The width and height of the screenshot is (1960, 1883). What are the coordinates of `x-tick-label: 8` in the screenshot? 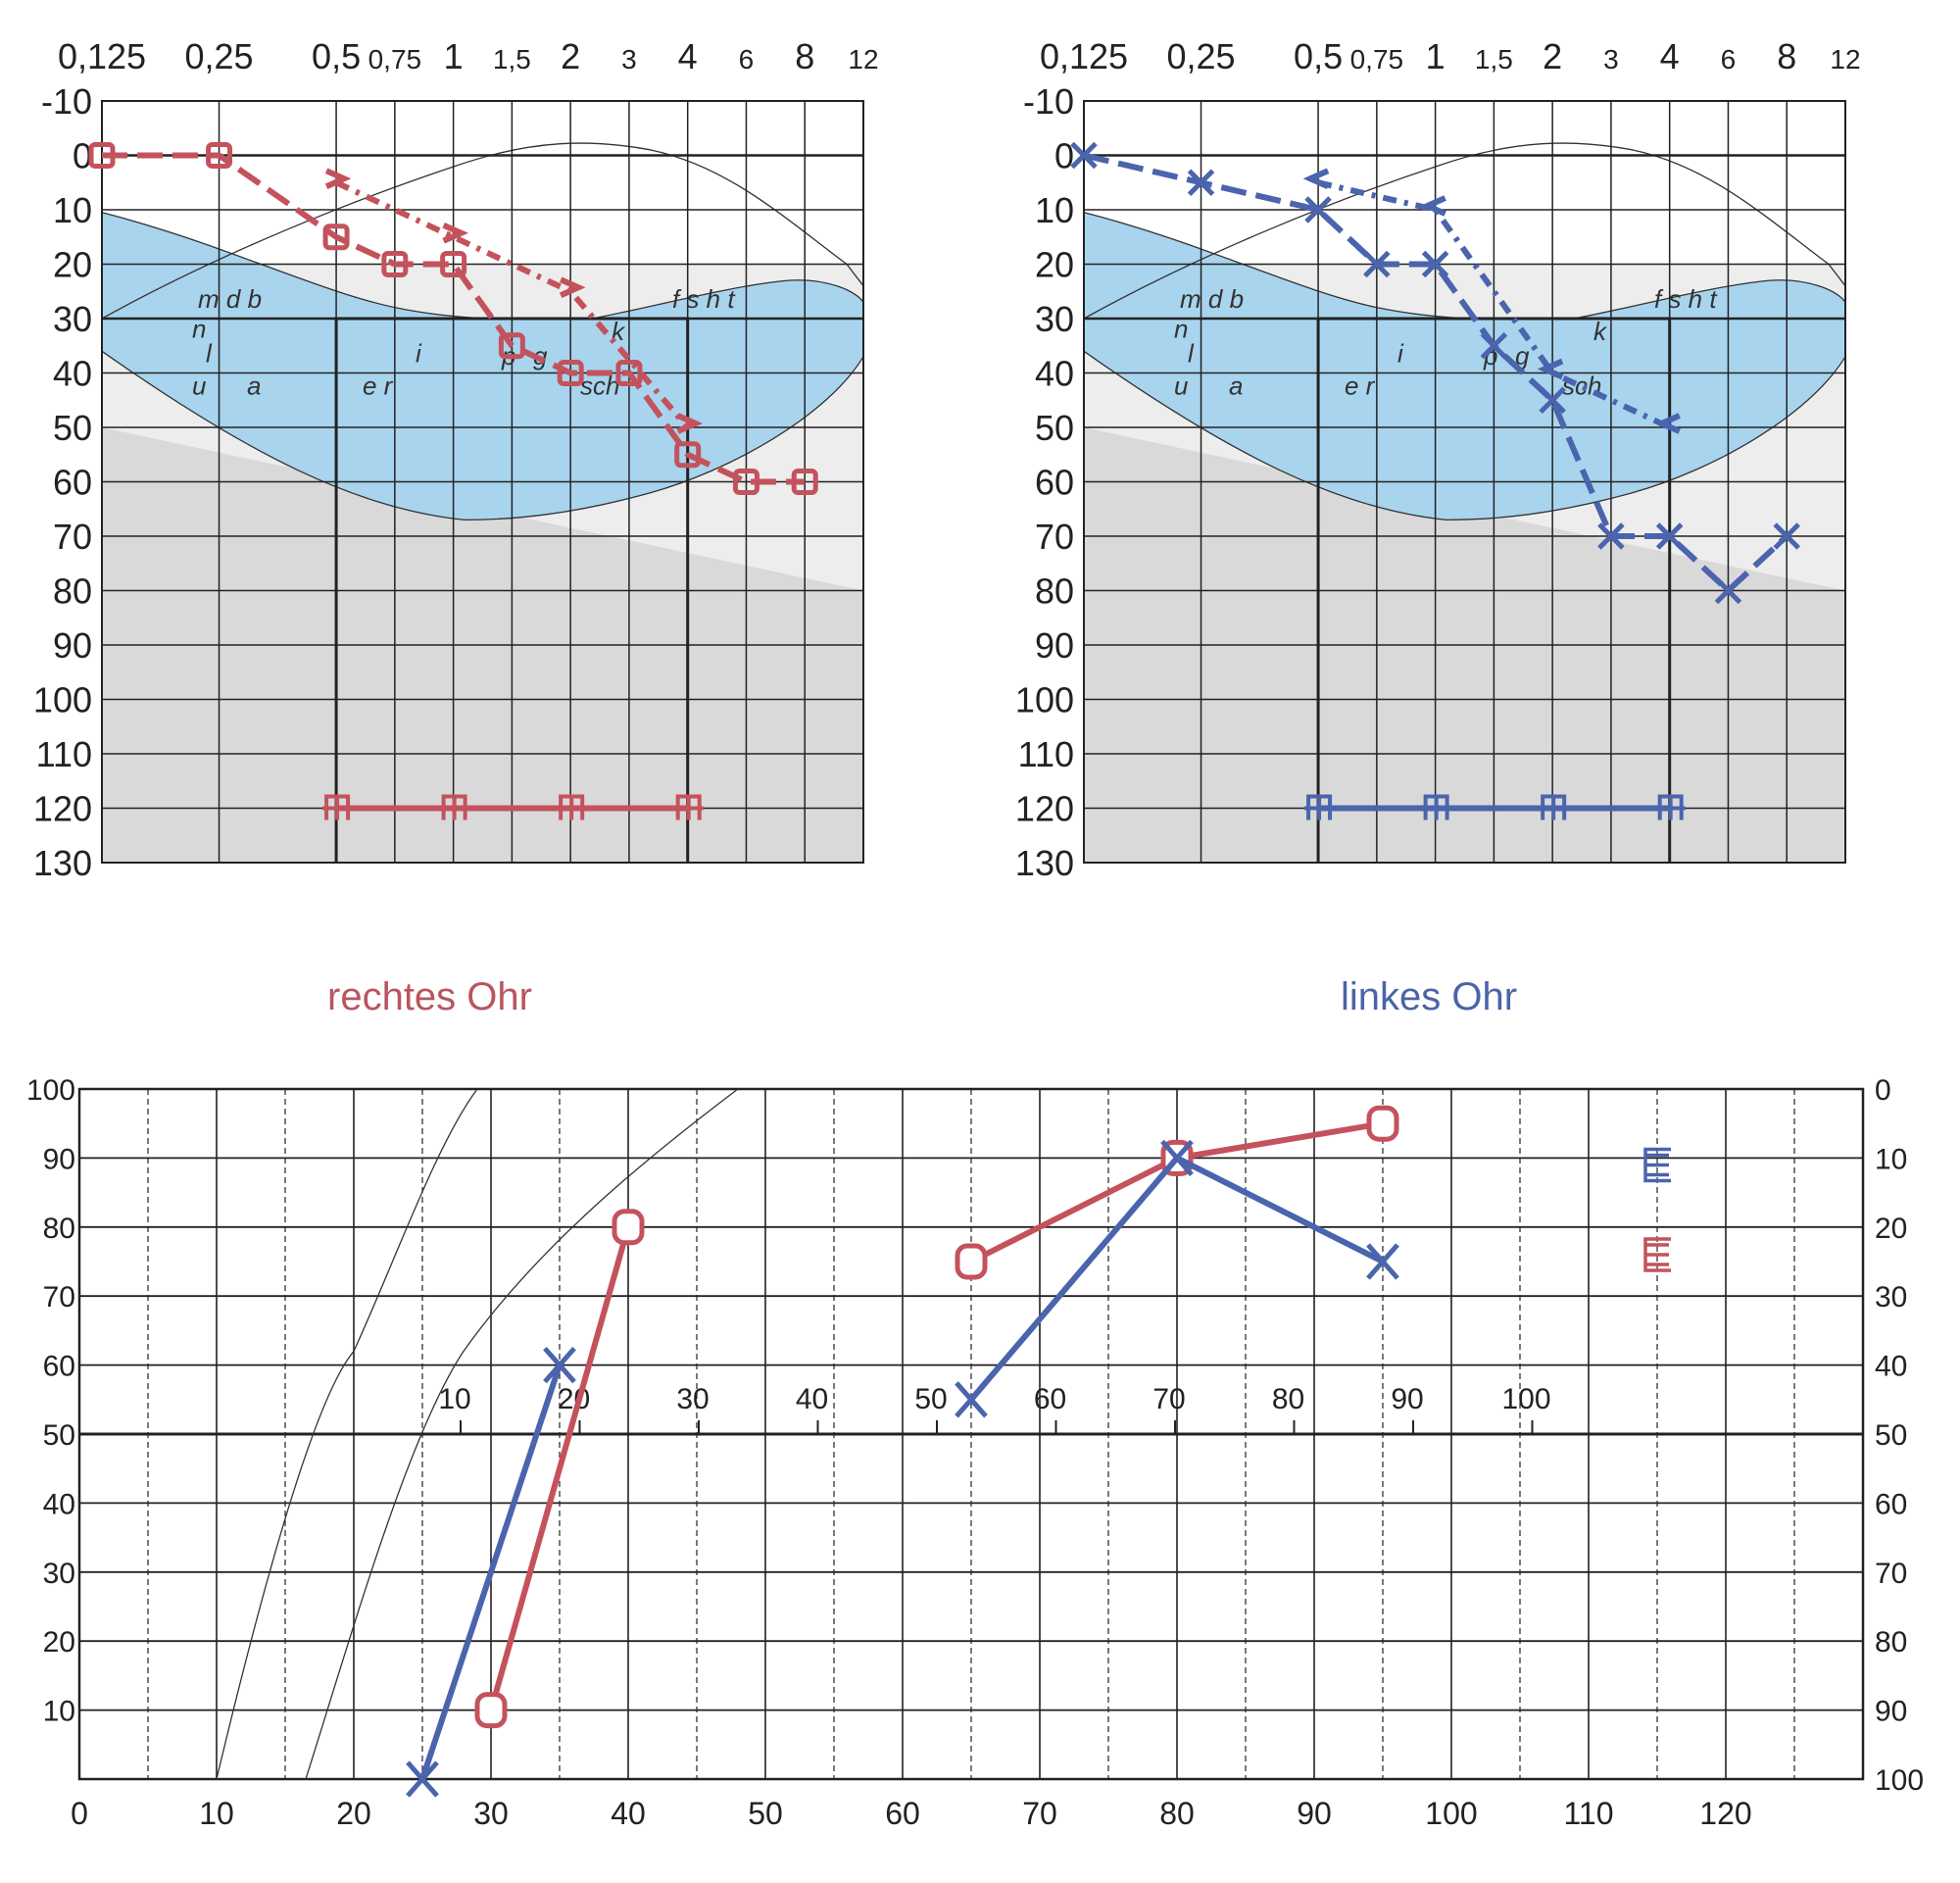 It's located at (1786, 56).